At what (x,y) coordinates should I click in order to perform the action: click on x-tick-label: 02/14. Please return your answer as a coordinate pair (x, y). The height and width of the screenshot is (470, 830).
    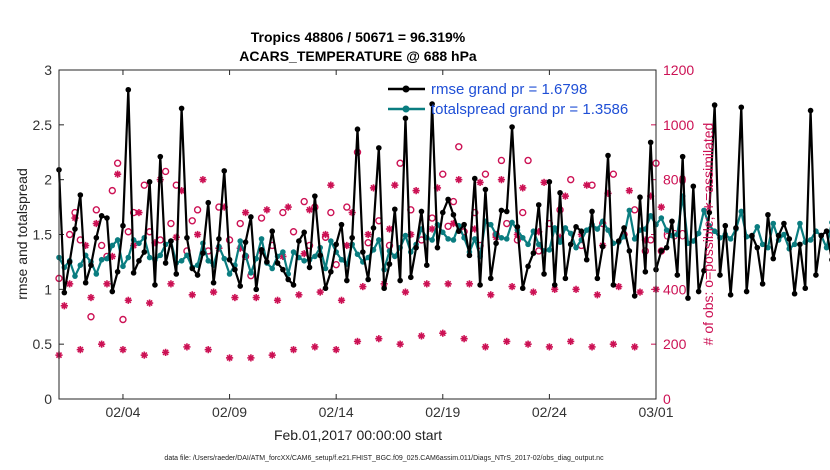
    Looking at the image, I should click on (336, 412).